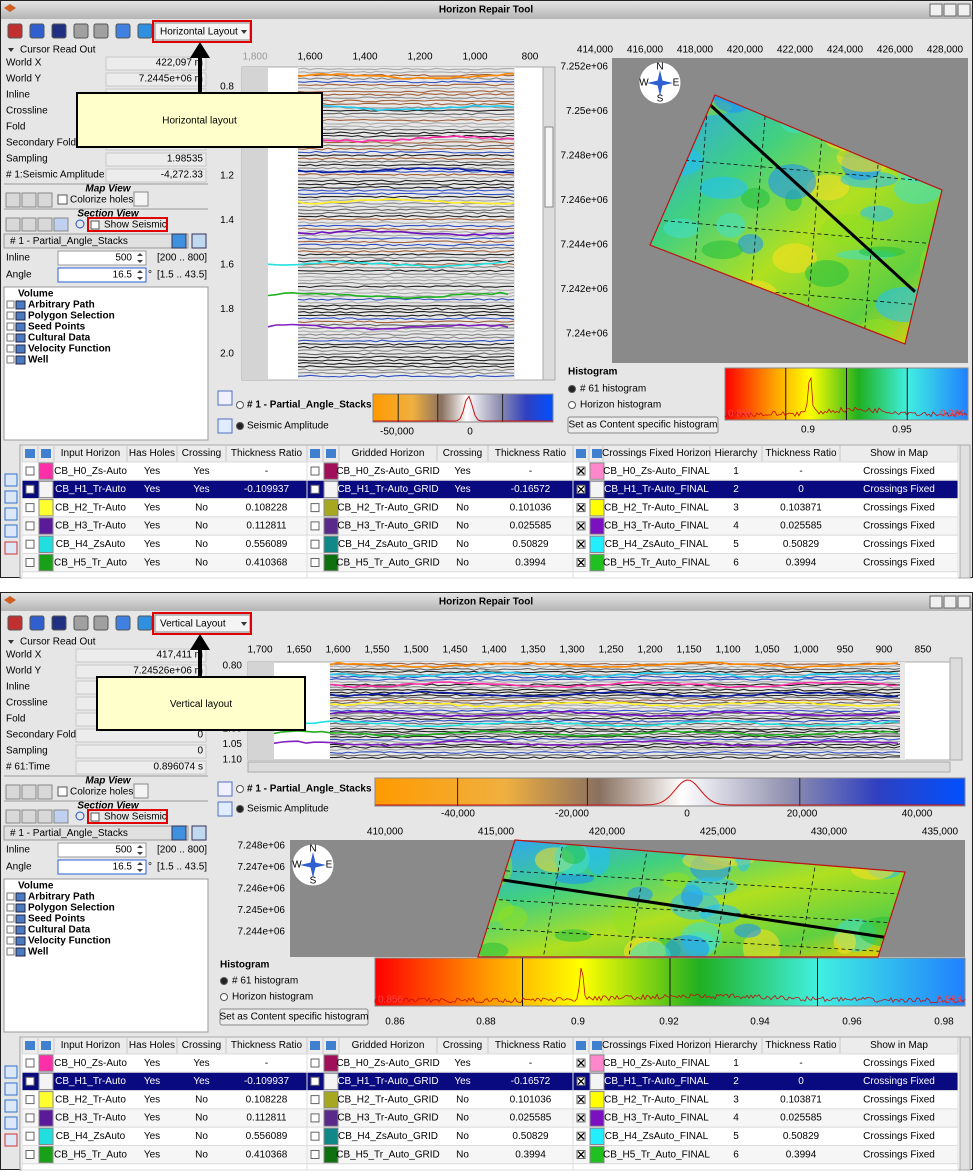  What do you see at coordinates (193, 624) in the screenshot?
I see `layout-dropdown-text: Vertical Layout` at bounding box center [193, 624].